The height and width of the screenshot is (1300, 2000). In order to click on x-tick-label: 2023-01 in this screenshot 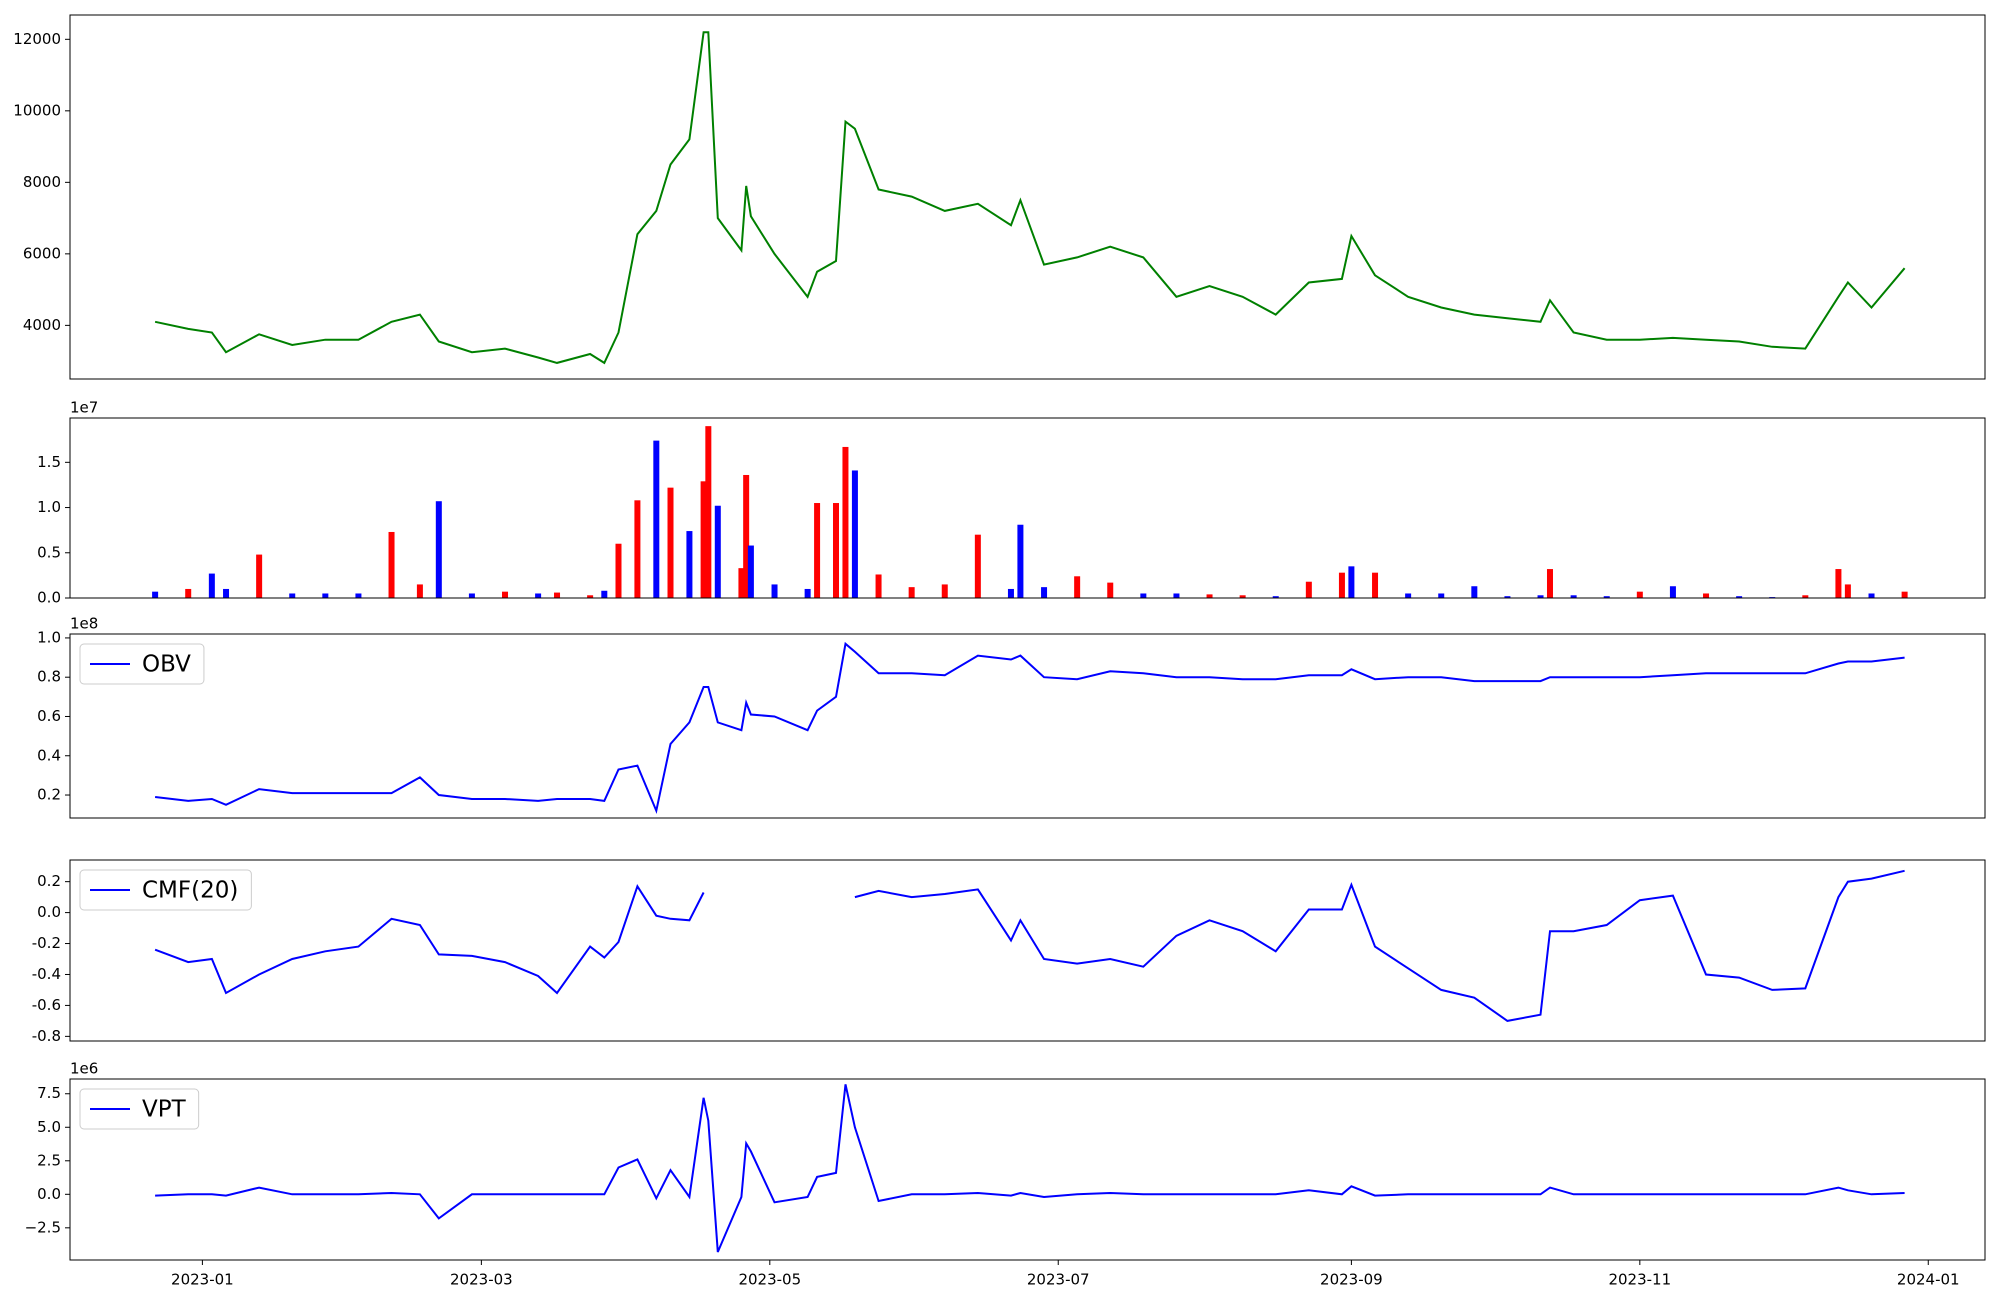, I will do `click(202, 1280)`.